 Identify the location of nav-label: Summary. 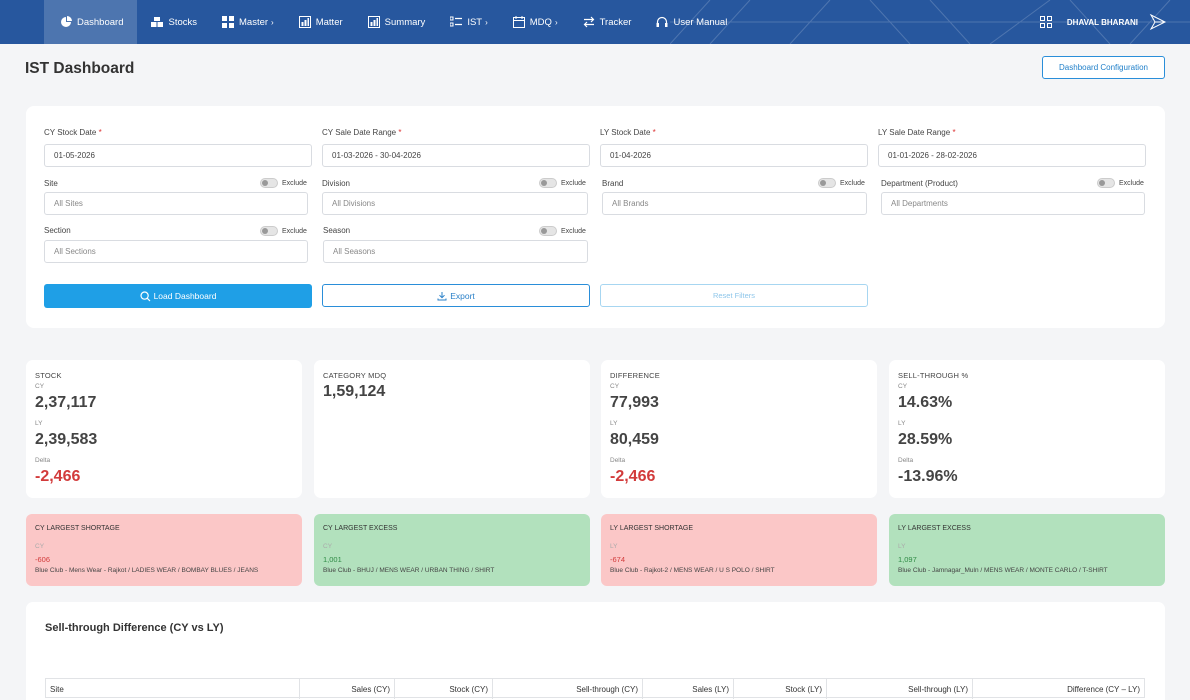
(405, 22).